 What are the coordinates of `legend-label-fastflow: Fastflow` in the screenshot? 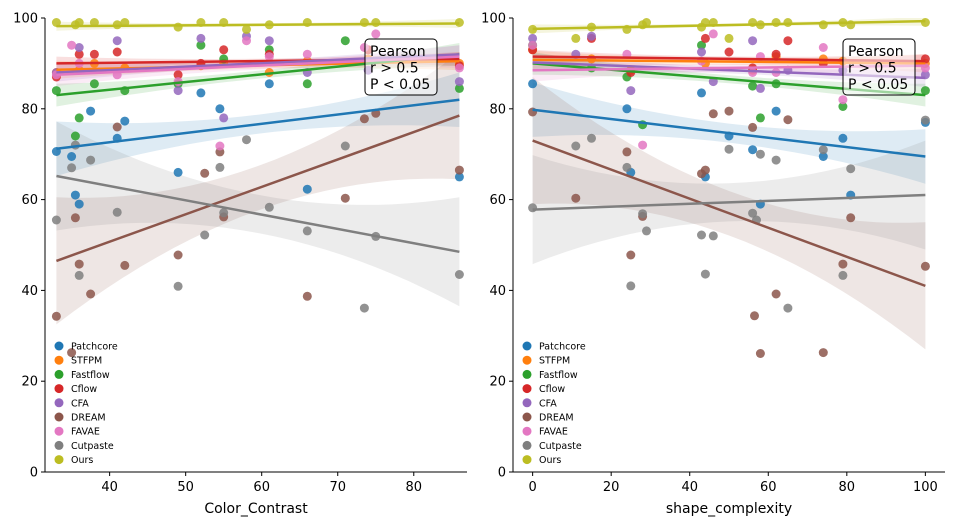 It's located at (90, 375).